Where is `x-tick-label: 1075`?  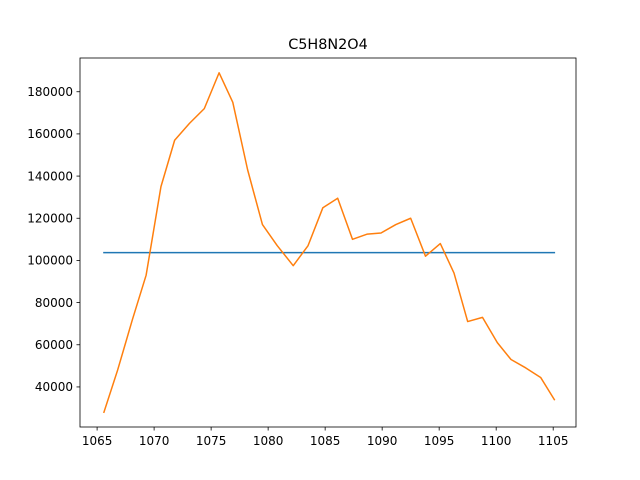 x-tick-label: 1075 is located at coordinates (211, 441).